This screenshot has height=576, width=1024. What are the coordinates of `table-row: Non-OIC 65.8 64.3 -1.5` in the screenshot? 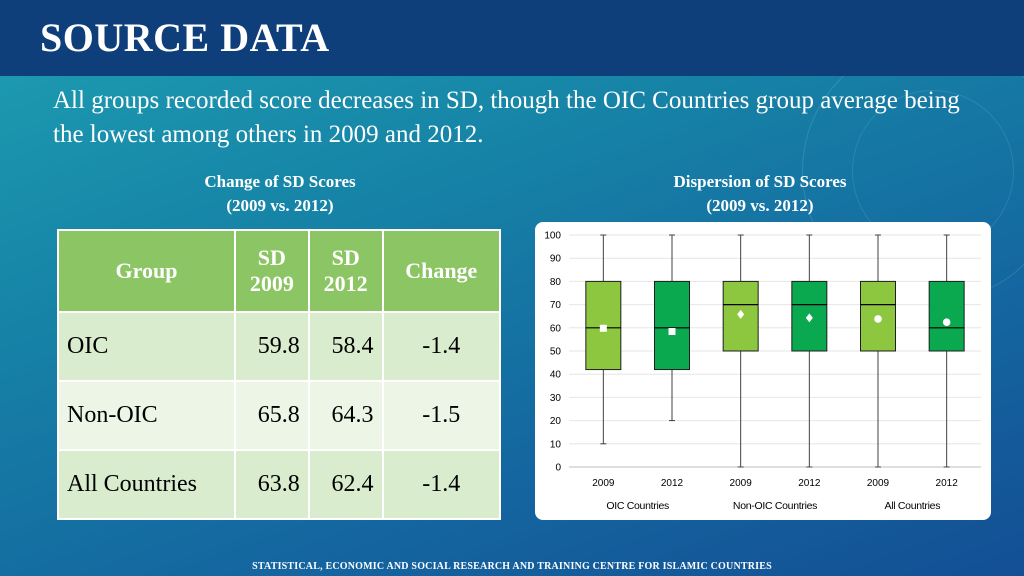 It's located at (279, 415).